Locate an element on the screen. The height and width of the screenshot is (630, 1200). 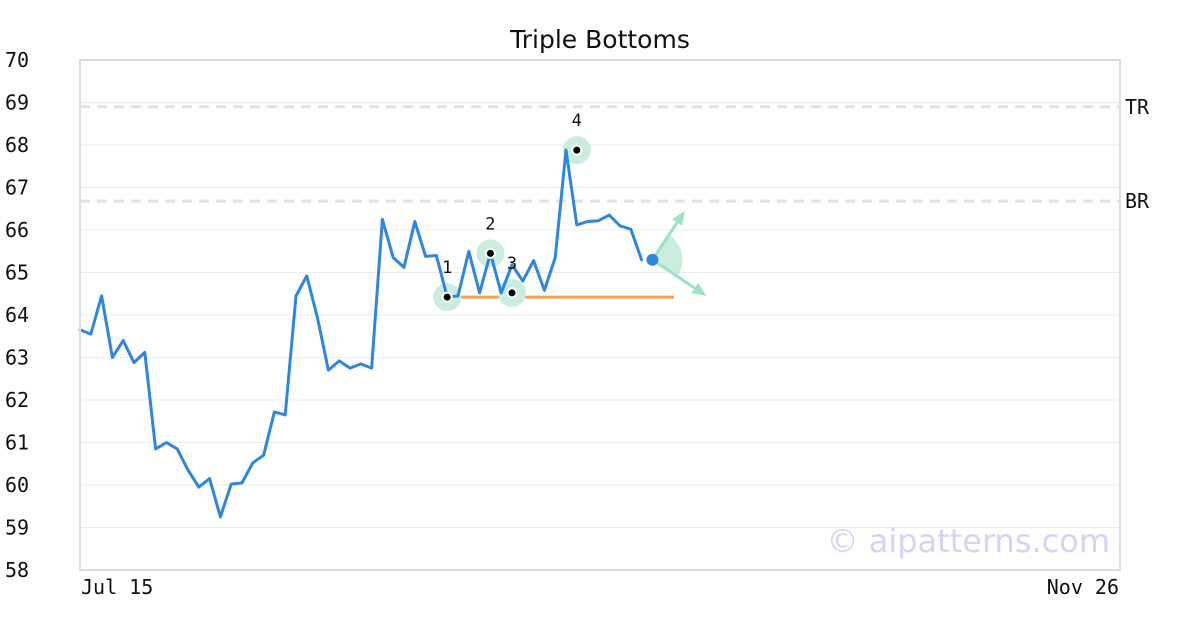
x-tick-label: Jul 15 is located at coordinates (117, 587).